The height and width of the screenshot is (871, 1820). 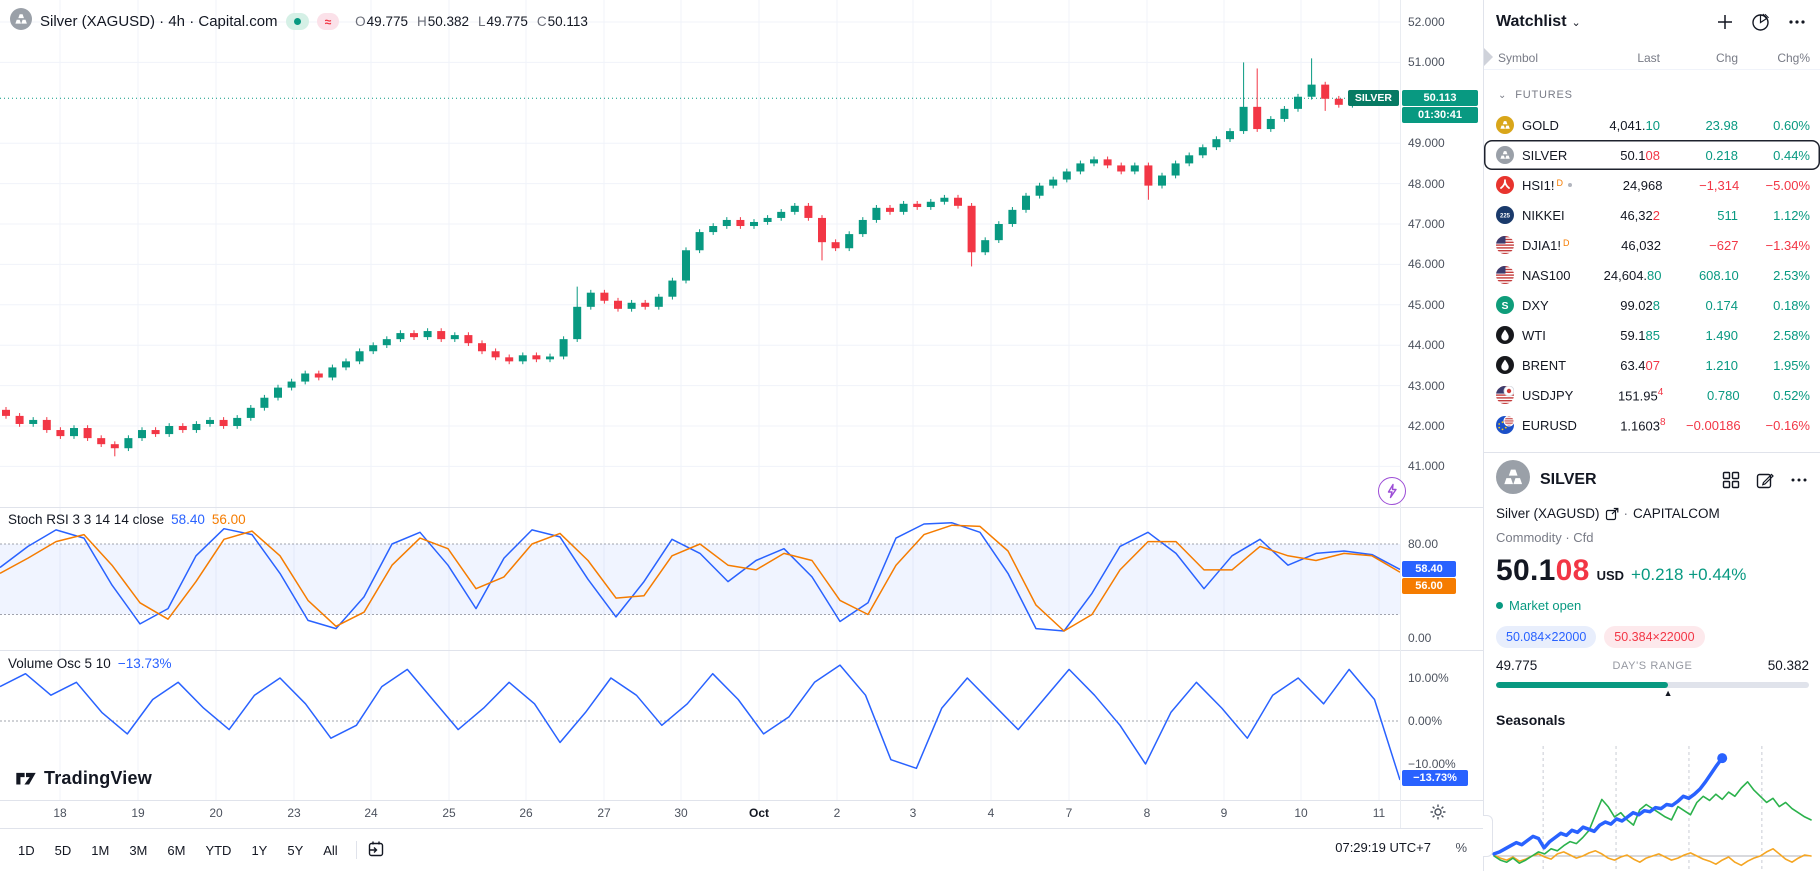 I want to click on column-last: Last, so click(x=1648, y=57).